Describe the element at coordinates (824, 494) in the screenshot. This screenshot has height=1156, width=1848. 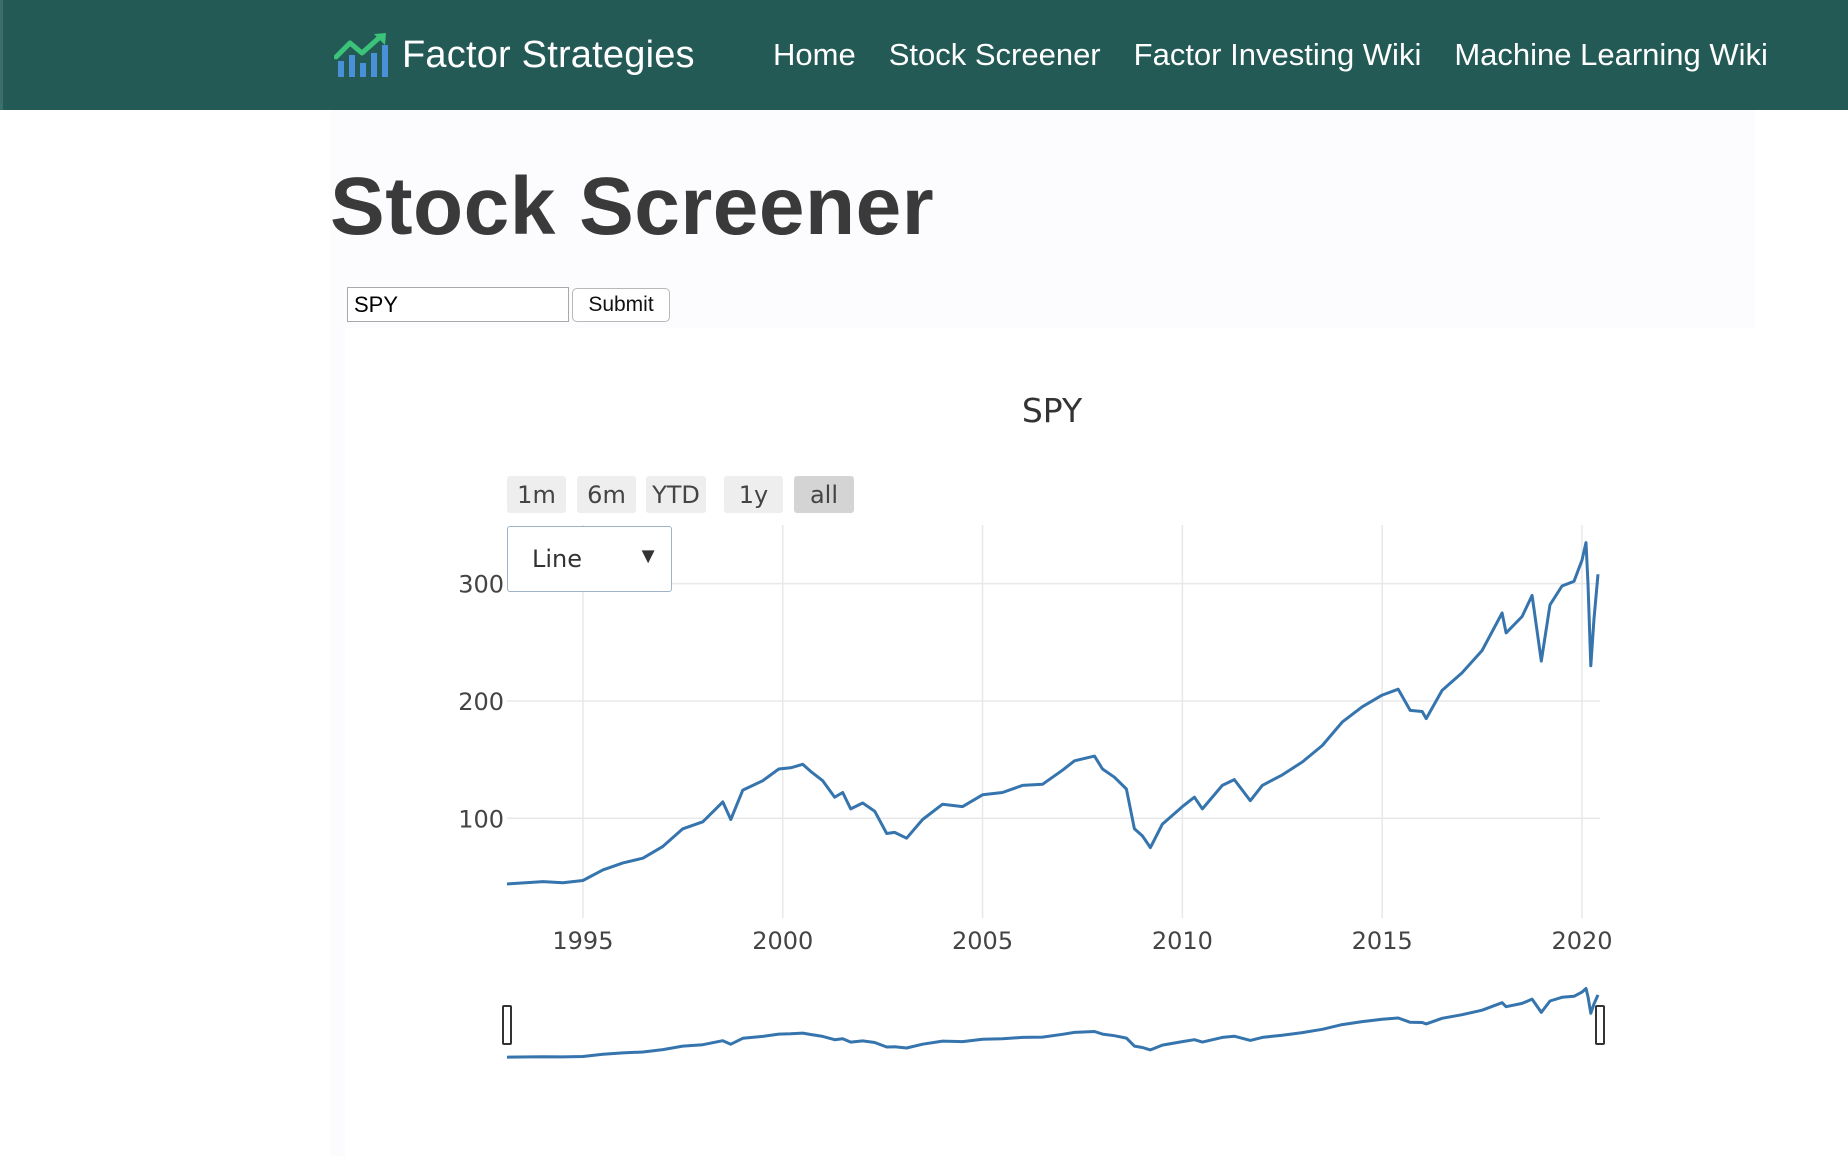
I see `range-button-all: all` at that location.